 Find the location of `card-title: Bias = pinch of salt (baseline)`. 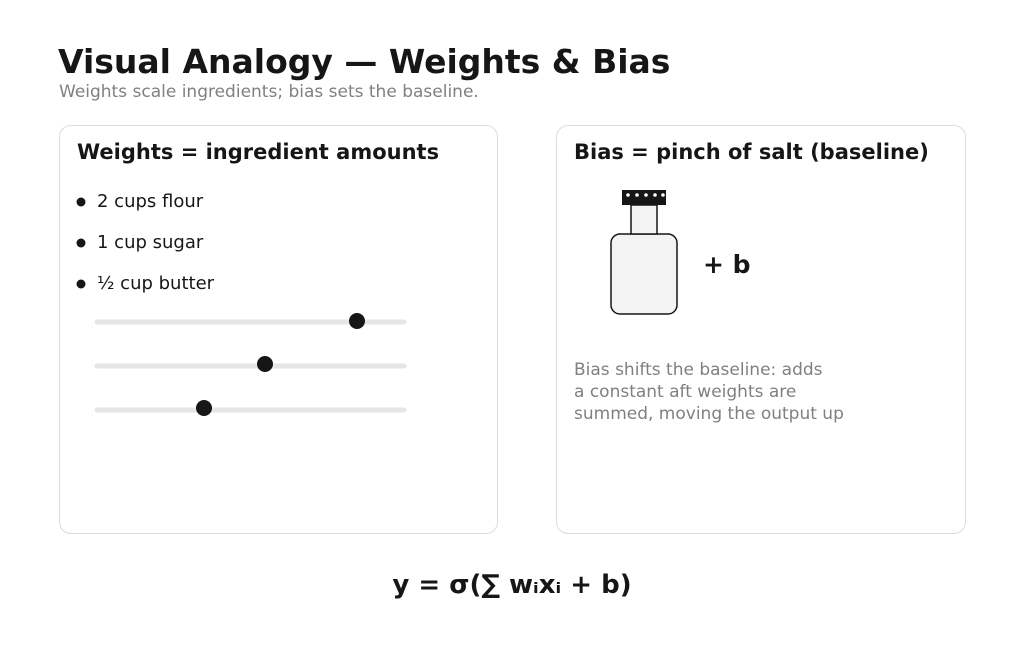

card-title: Bias = pinch of salt (baseline) is located at coordinates (751, 152).